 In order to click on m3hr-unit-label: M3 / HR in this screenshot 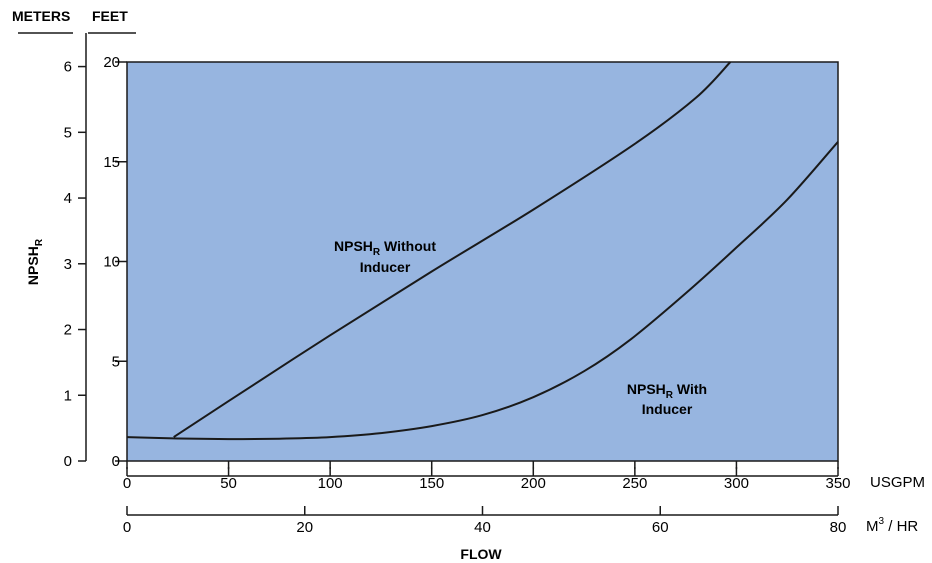, I will do `click(892, 525)`.